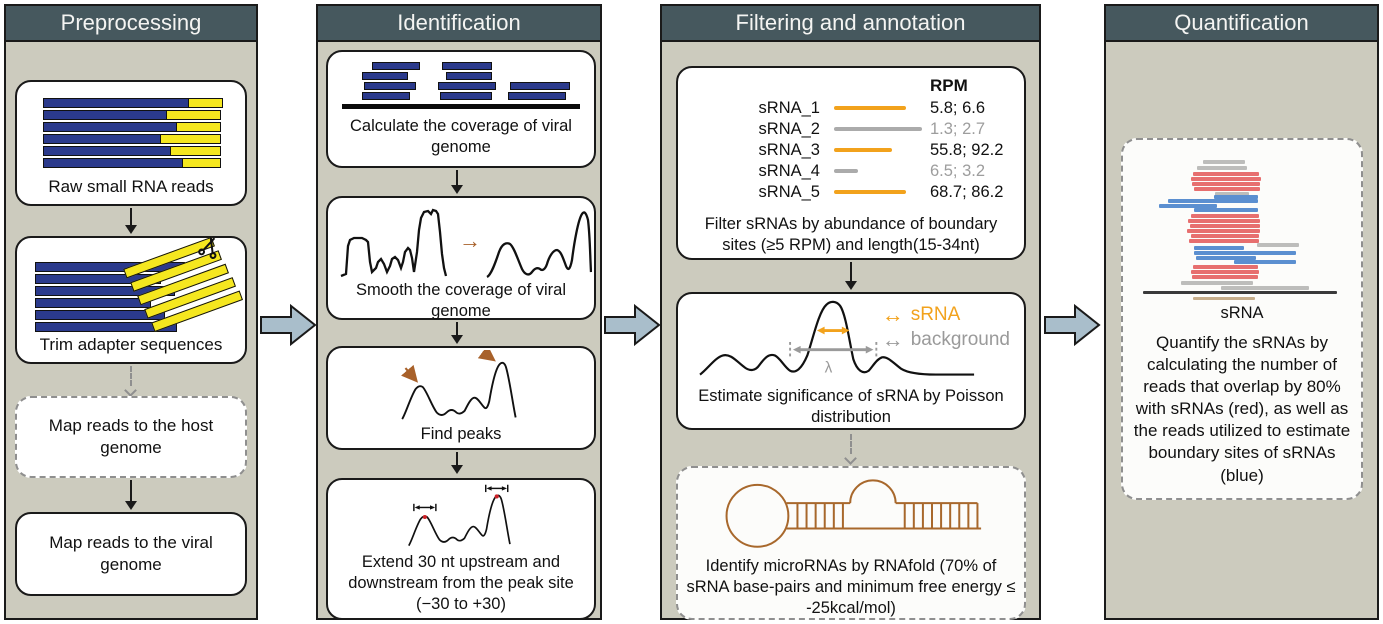  I want to click on srna-row: sRNA_5 68.7; 86.2, so click(881, 192).